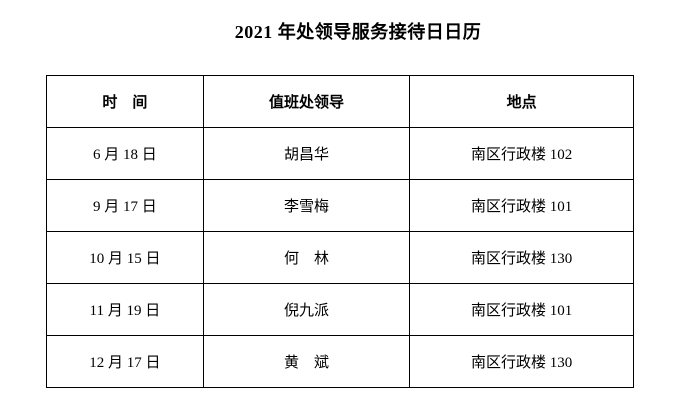  I want to click on cell-leader: 倪九派, so click(306, 309).